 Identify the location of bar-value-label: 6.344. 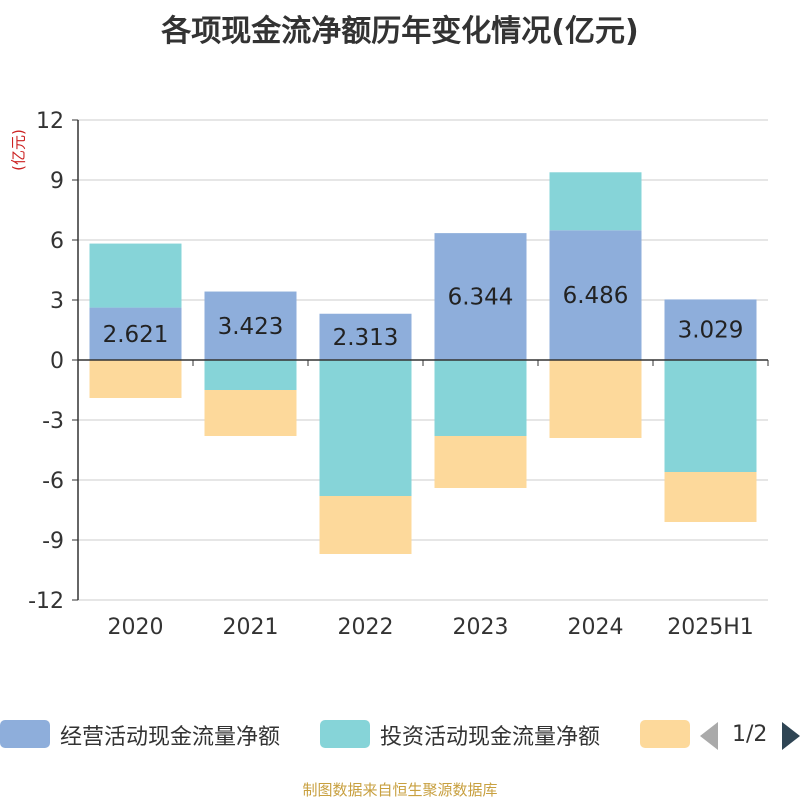
(481, 298).